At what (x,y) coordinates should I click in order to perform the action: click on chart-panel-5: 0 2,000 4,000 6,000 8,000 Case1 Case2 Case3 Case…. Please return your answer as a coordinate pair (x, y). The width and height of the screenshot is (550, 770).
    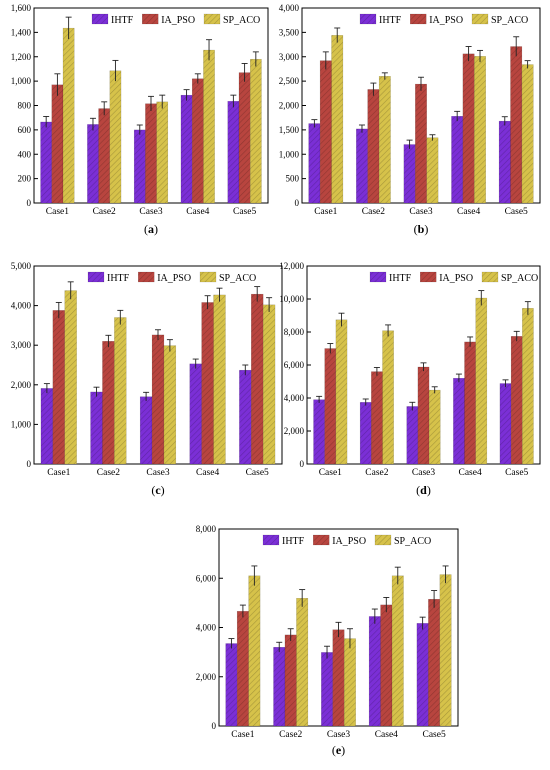
    Looking at the image, I should click on (327, 640).